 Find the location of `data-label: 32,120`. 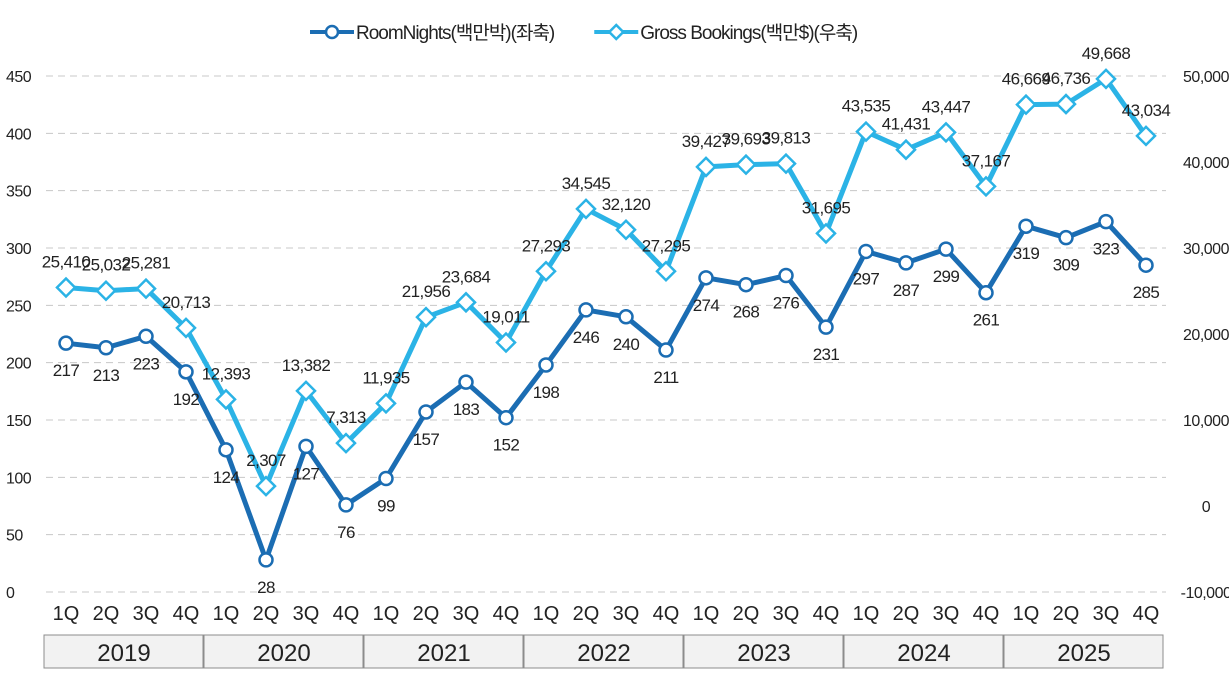

data-label: 32,120 is located at coordinates (626, 204).